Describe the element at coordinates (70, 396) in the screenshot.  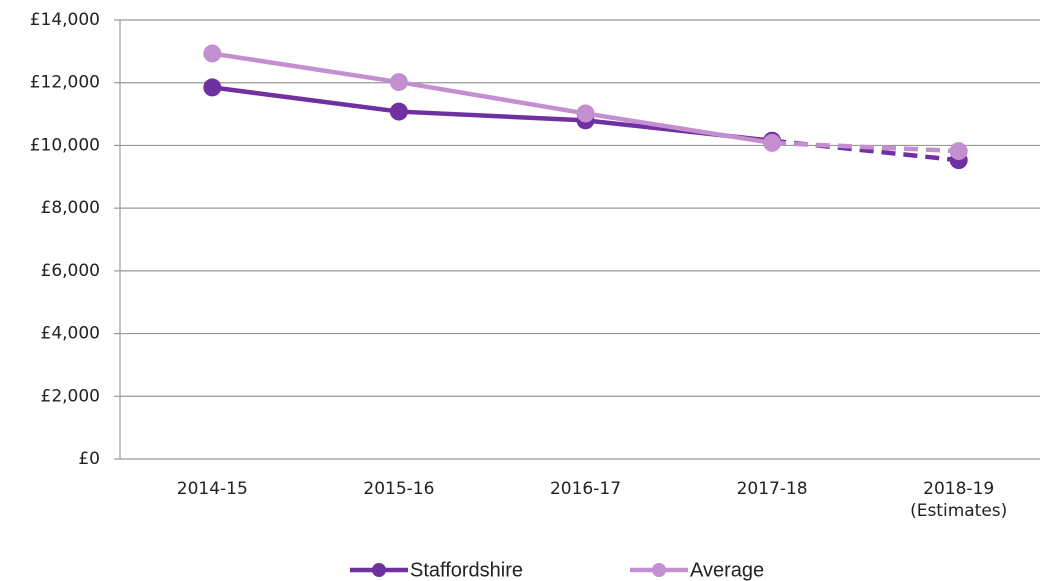
I see `y-tick-label: £2,000` at that location.